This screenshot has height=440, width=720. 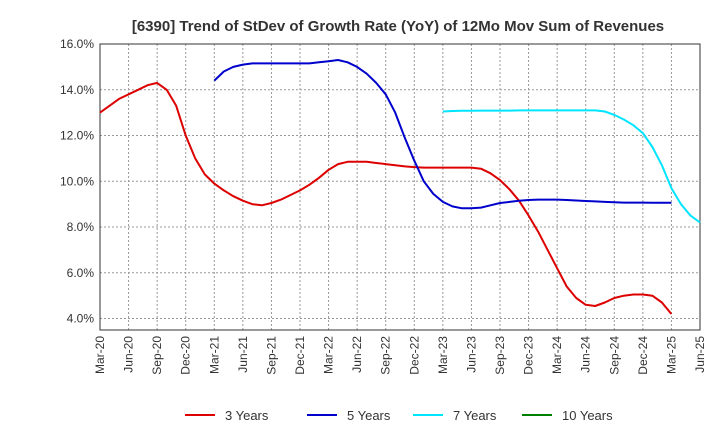 What do you see at coordinates (214, 355) in the screenshot?
I see `x-tick-label: Mar-21` at bounding box center [214, 355].